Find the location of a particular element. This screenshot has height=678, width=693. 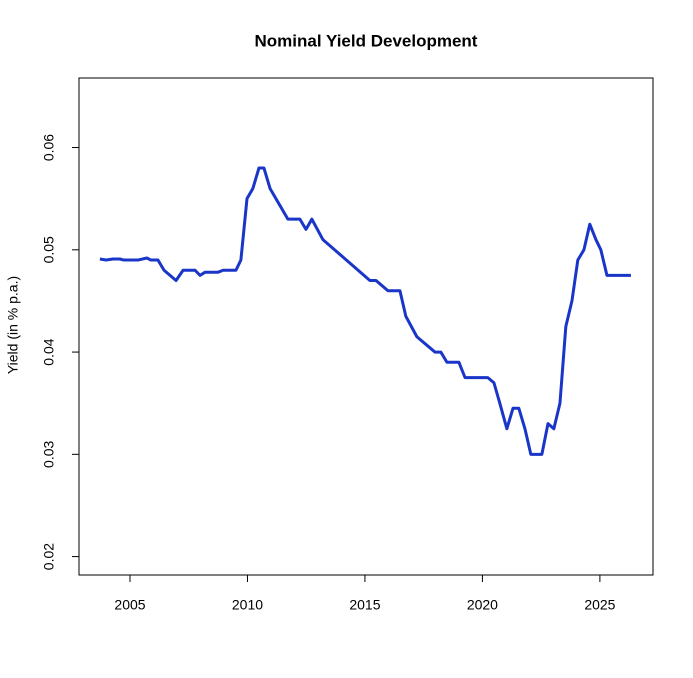

chart-title: Nominal Yield Development is located at coordinates (366, 40).